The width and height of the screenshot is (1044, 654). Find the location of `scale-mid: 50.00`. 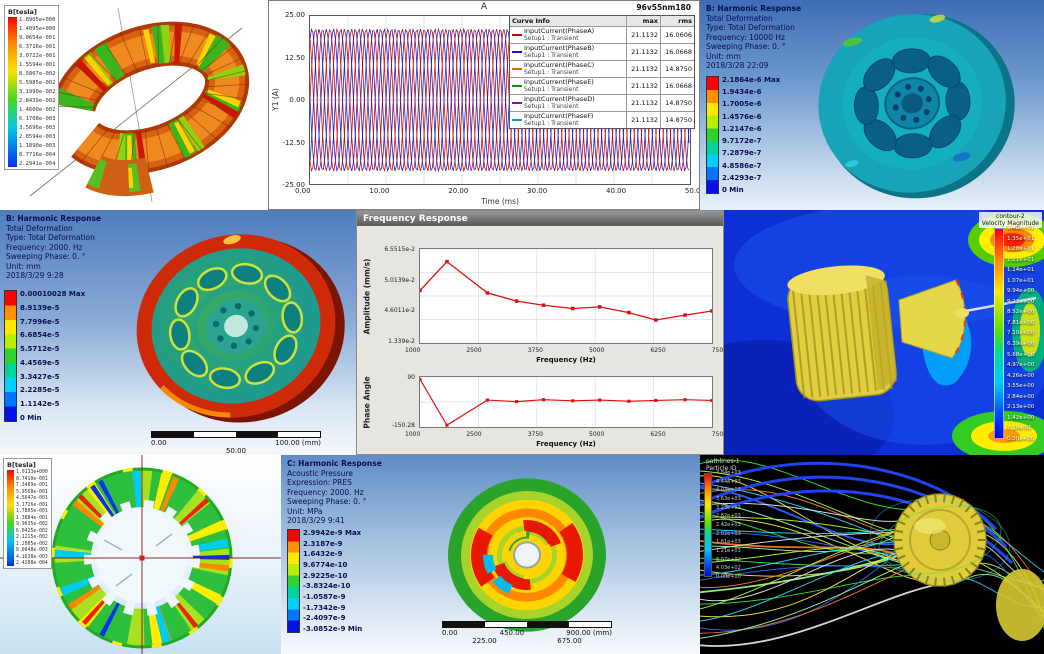

scale-mid: 50.00 is located at coordinates (236, 451).